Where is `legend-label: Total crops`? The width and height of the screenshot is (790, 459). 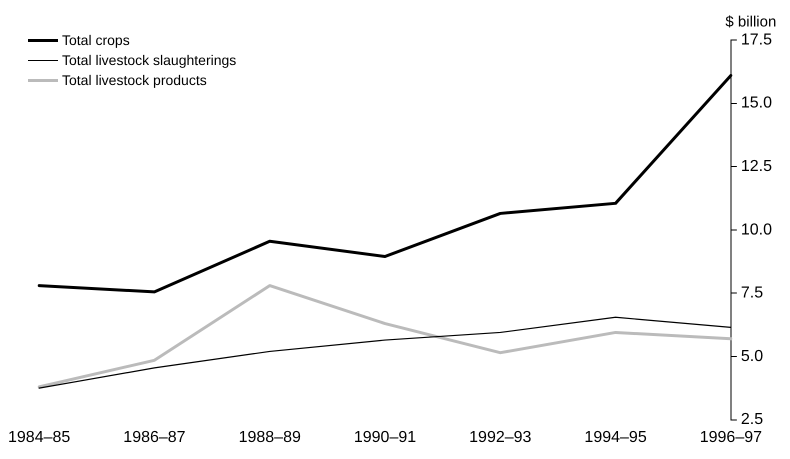 legend-label: Total crops is located at coordinates (96, 40).